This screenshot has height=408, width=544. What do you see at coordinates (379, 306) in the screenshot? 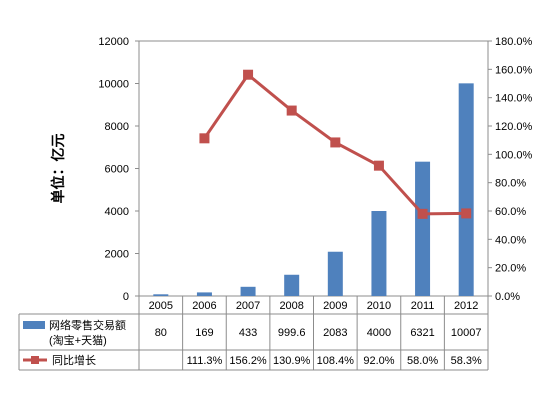
I see `x-tick-label: 2010` at bounding box center [379, 306].